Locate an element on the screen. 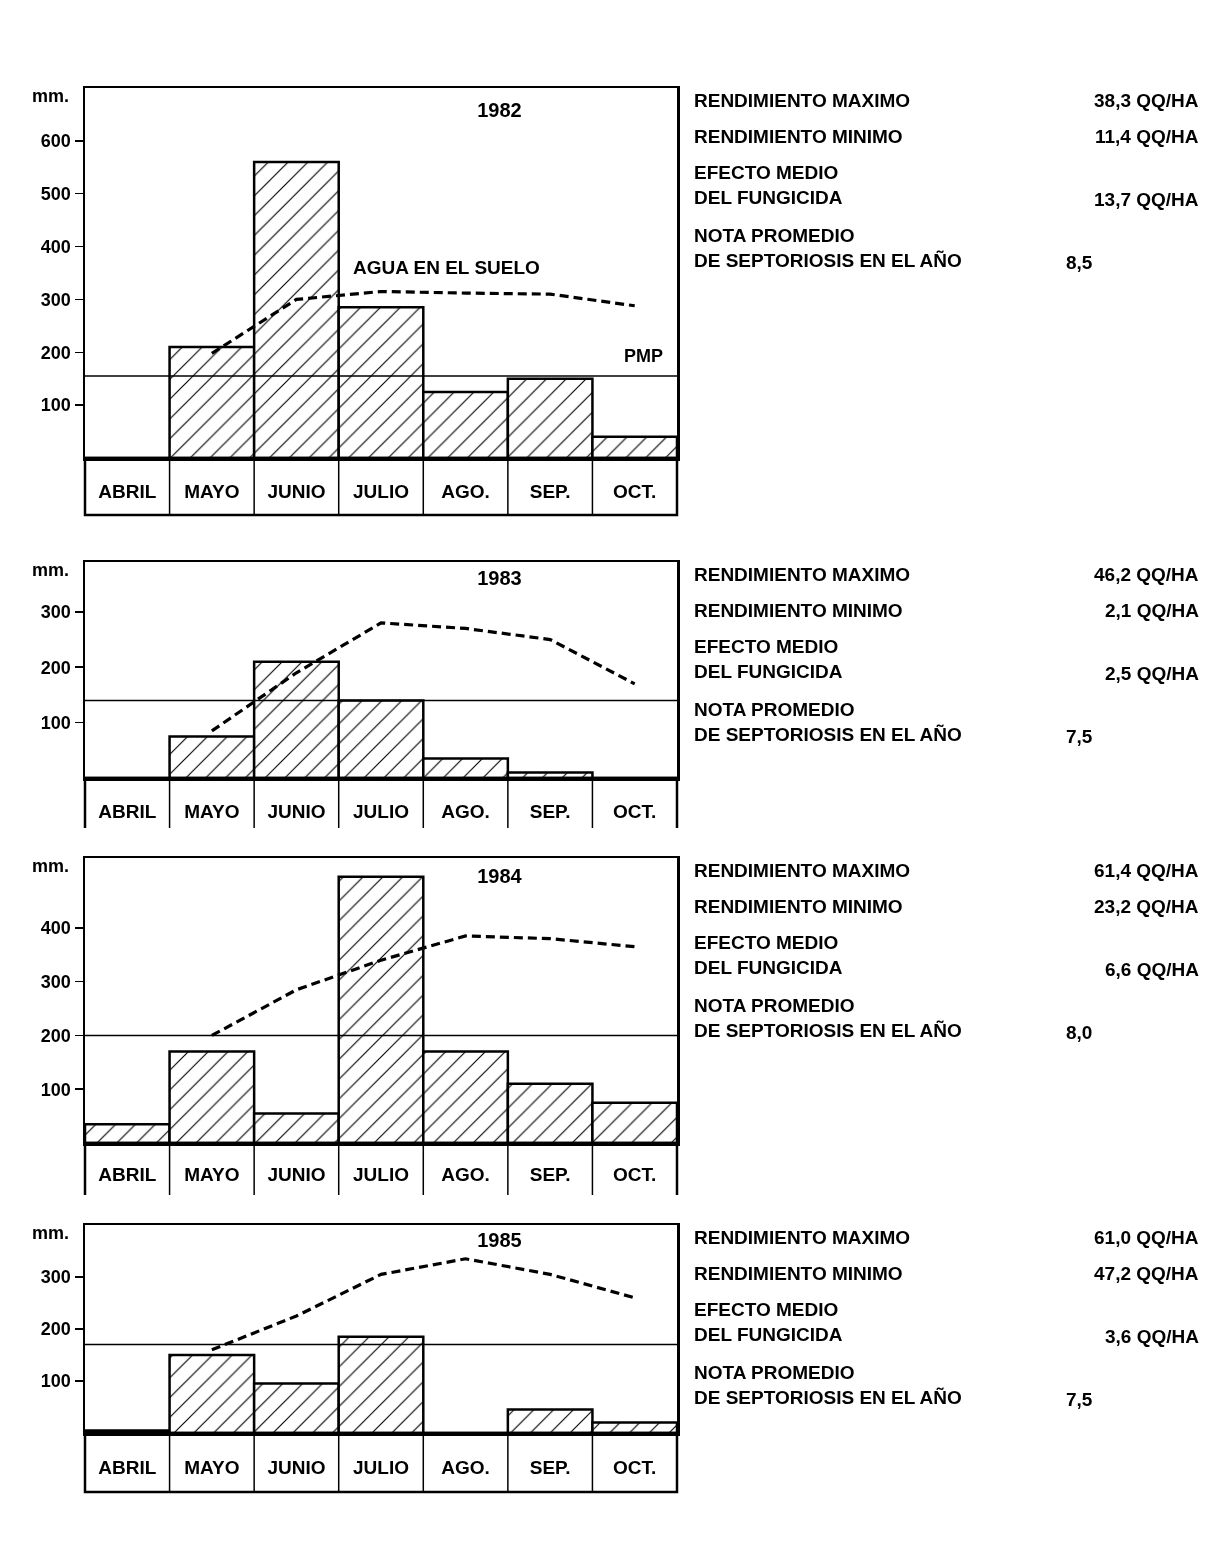 This screenshot has width=1218, height=1553. text: 23,2 QQ/HA is located at coordinates (1146, 906).